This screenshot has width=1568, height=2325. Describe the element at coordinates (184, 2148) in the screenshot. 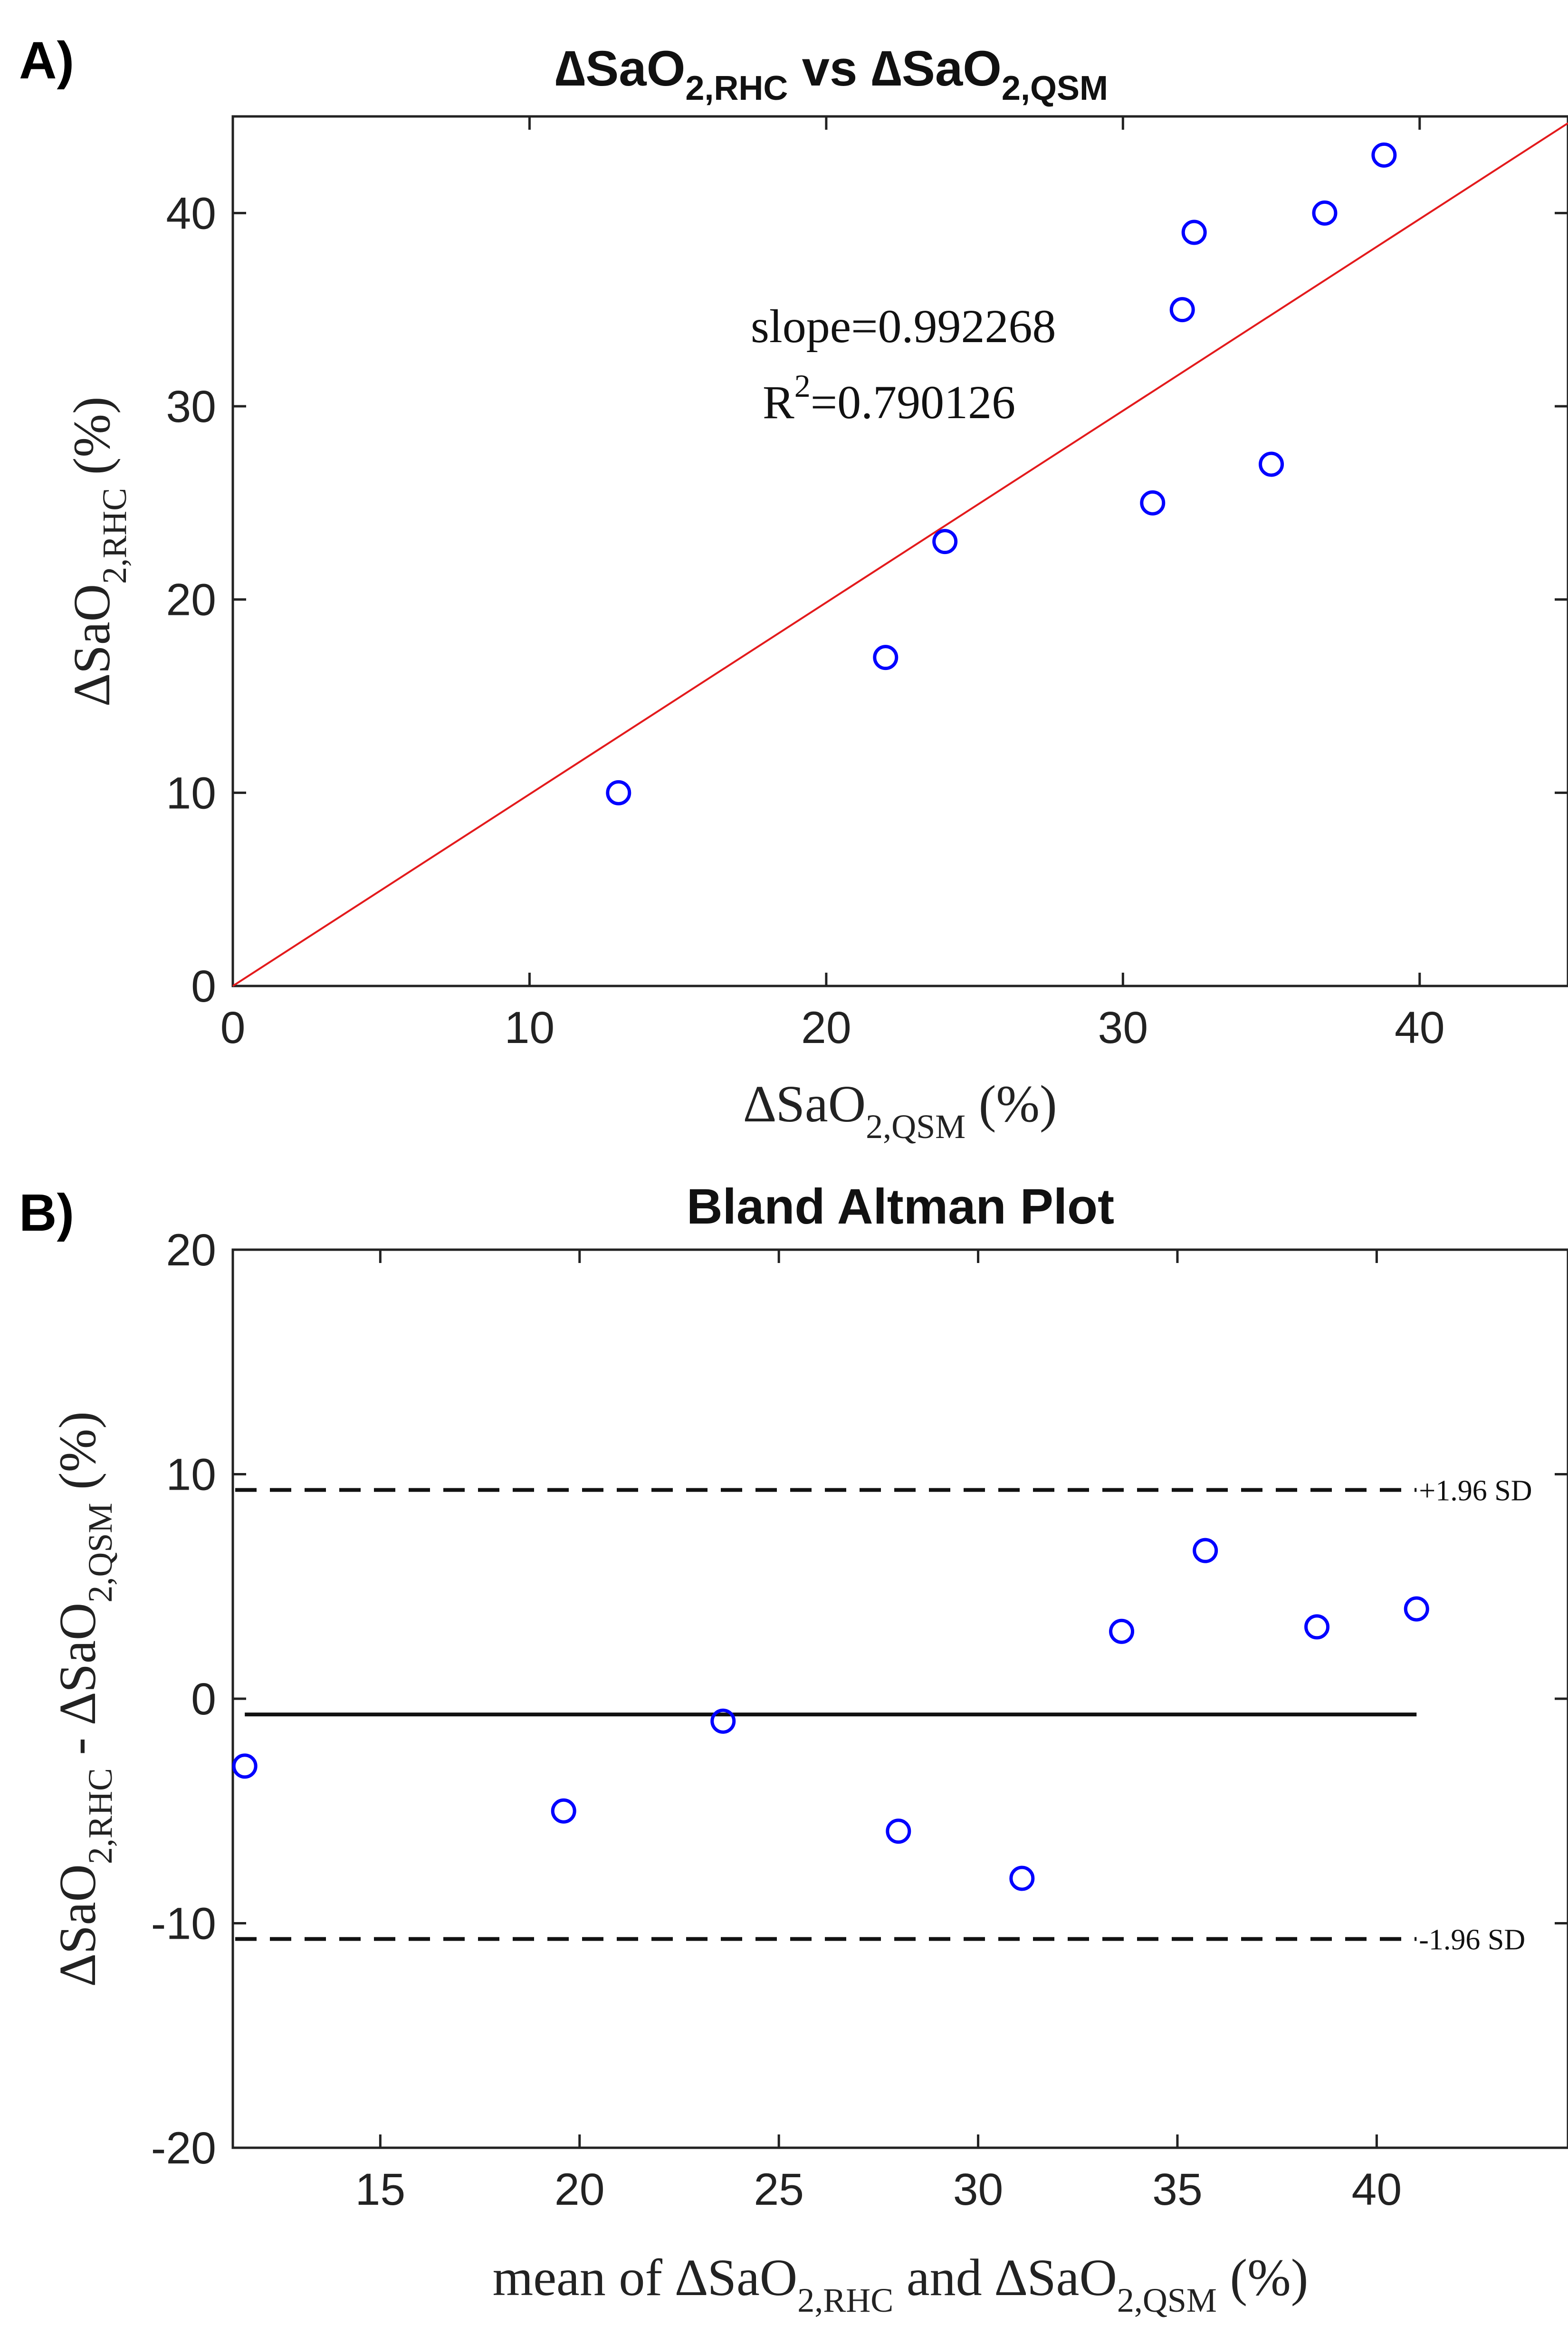

I see `y-tick-label: -20` at that location.